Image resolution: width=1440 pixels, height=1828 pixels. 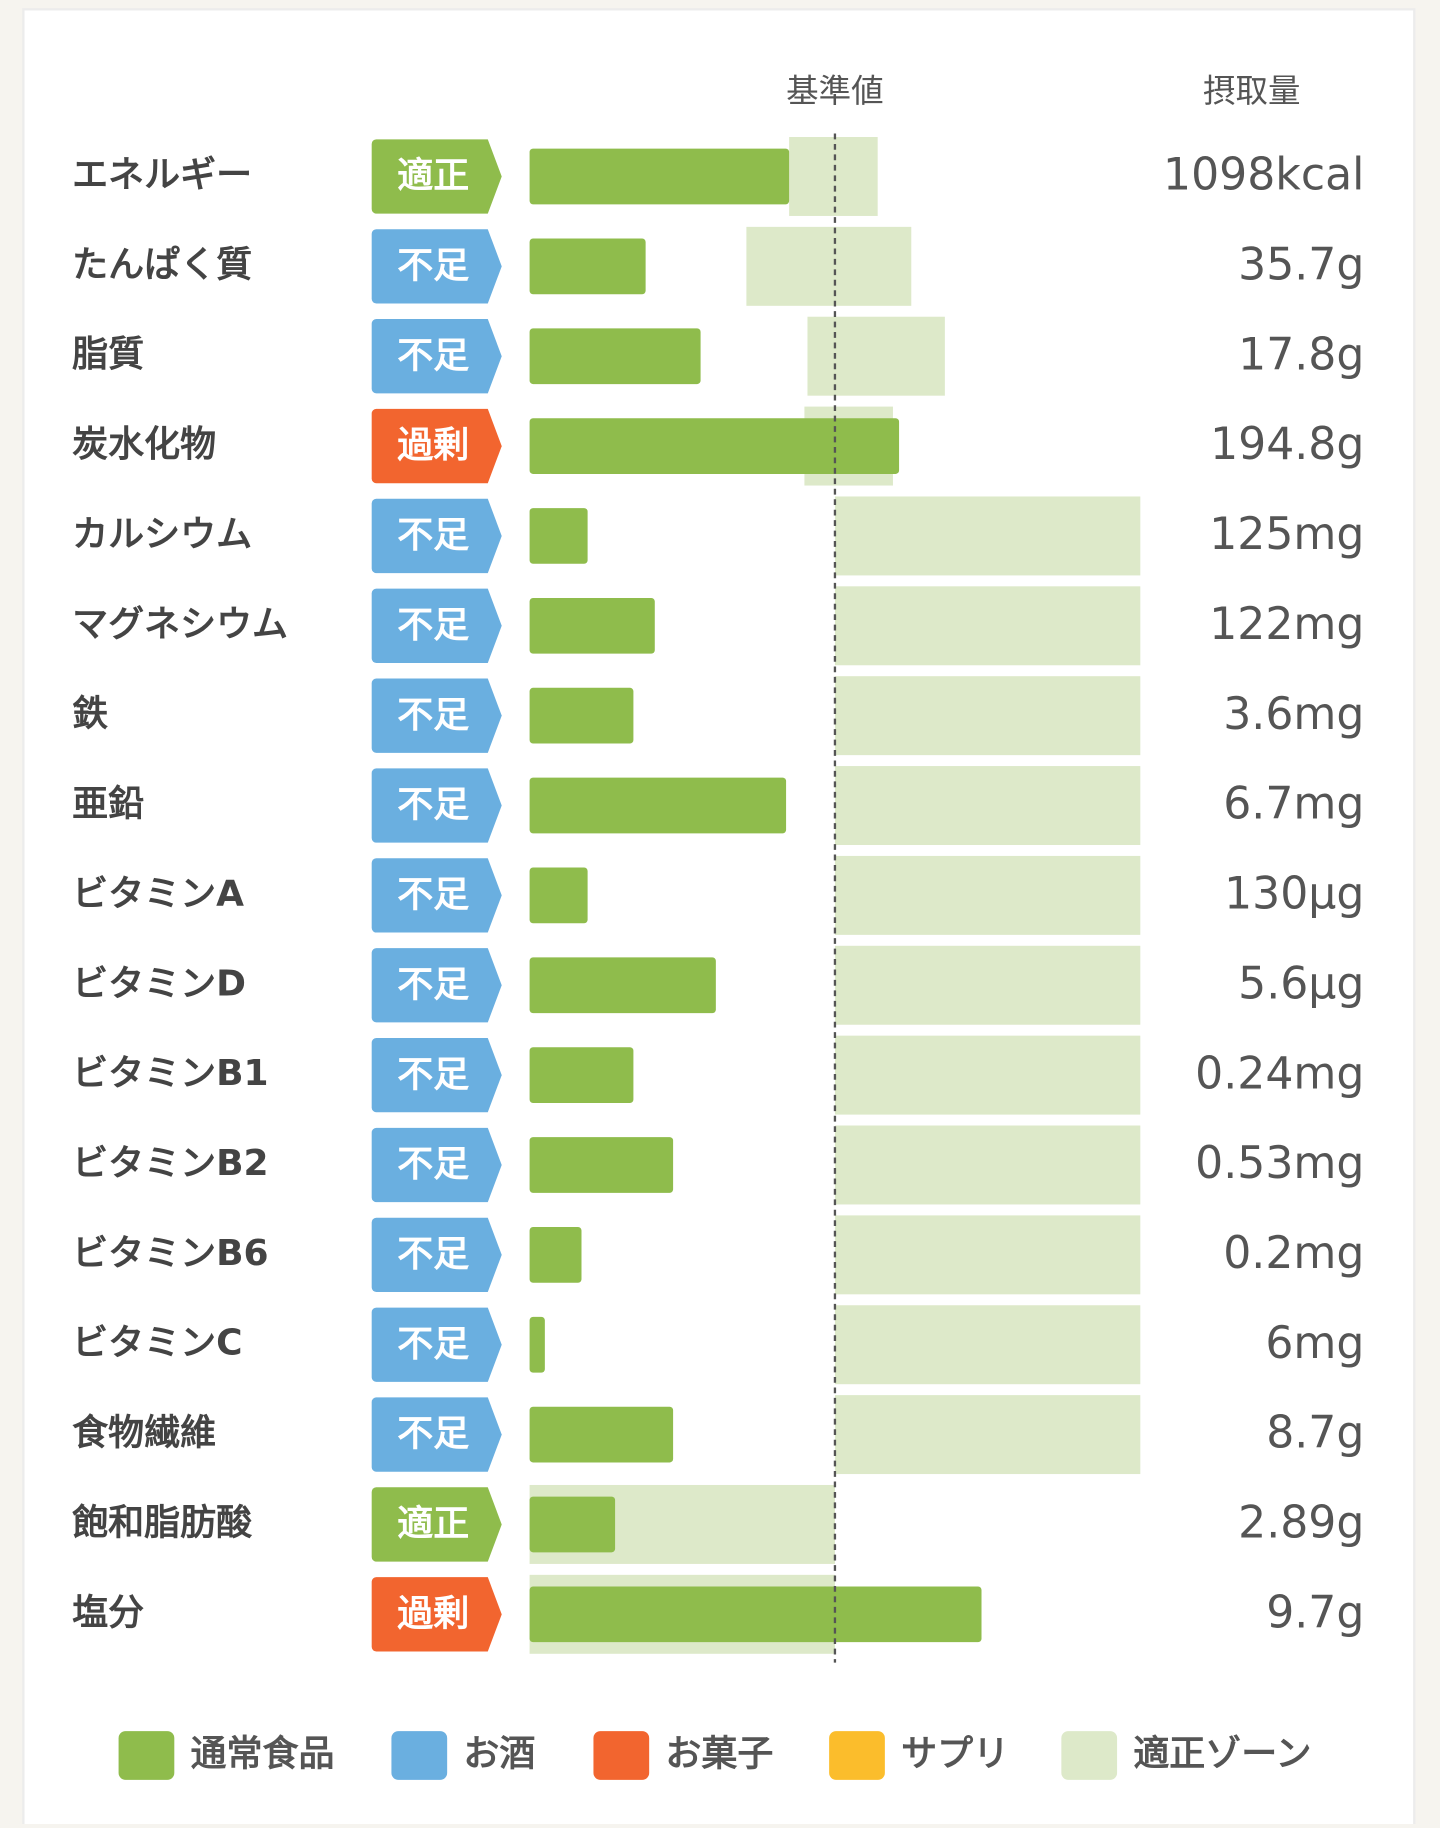 What do you see at coordinates (1293, 714) in the screenshot?
I see `intake-amount: 3.6mg` at bounding box center [1293, 714].